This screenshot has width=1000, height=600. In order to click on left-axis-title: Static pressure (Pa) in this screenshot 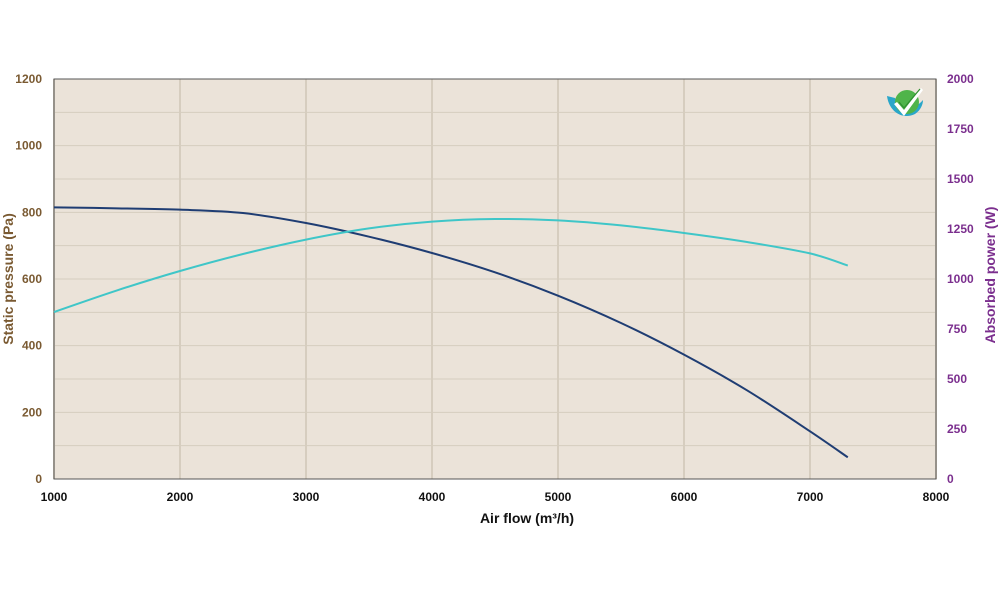, I will do `click(8, 279)`.